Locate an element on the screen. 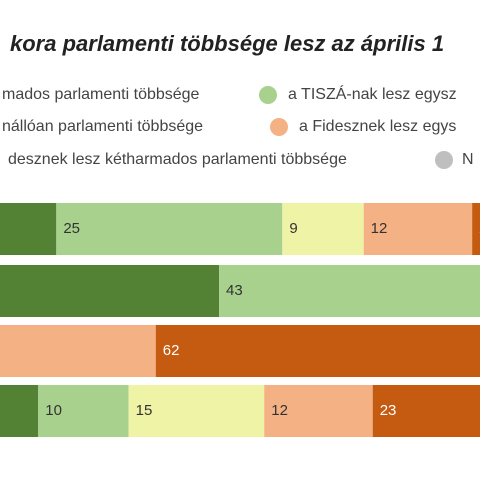 The width and height of the screenshot is (480, 480). value-label: 10 is located at coordinates (53, 410).